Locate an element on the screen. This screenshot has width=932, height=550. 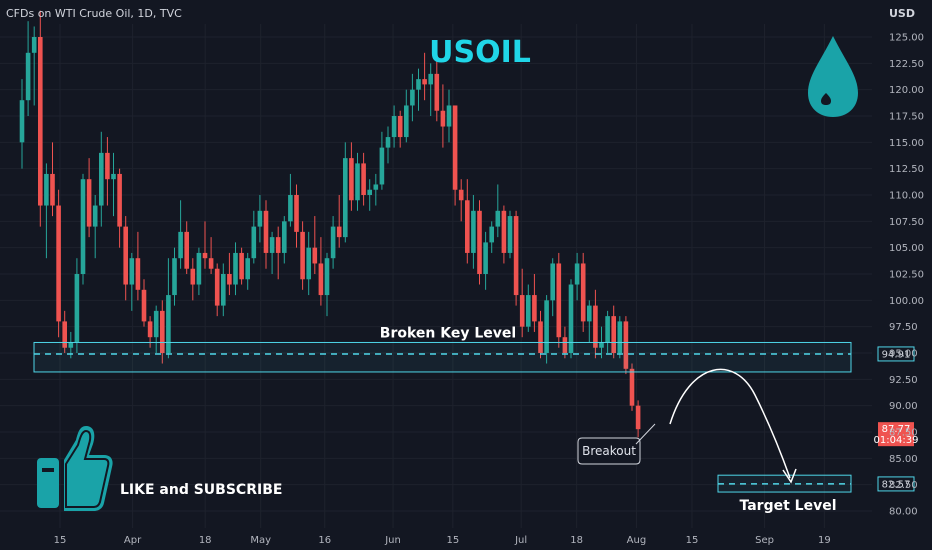
y-tick-label: 102.50 is located at coordinates (906, 275).